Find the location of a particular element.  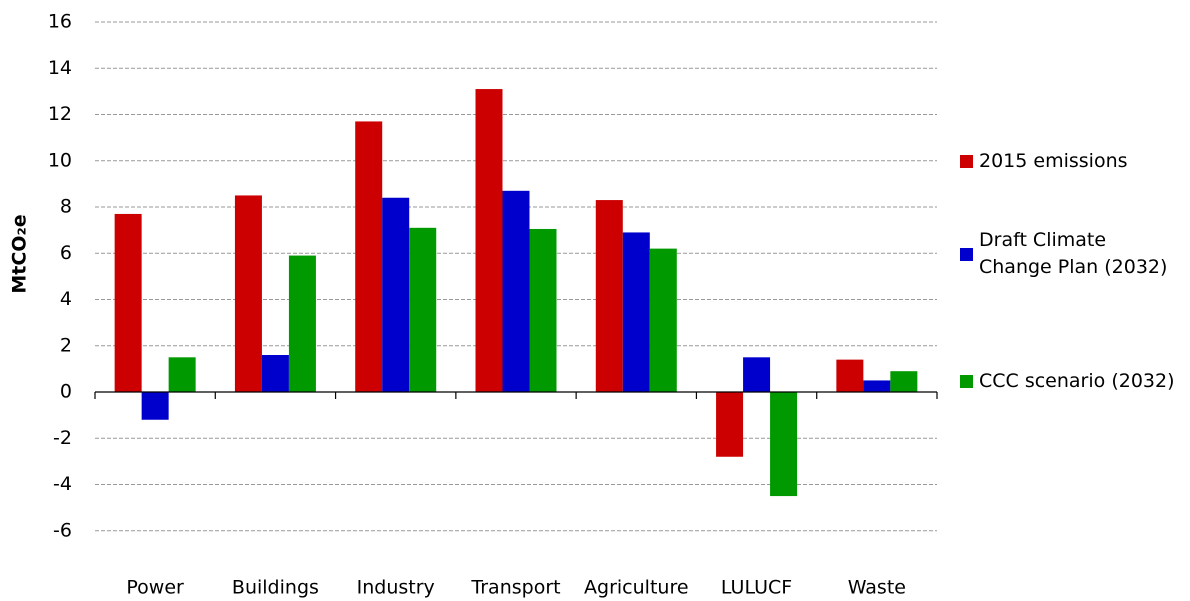

y-axis-label: MtCO₂e is located at coordinates (20, 253).